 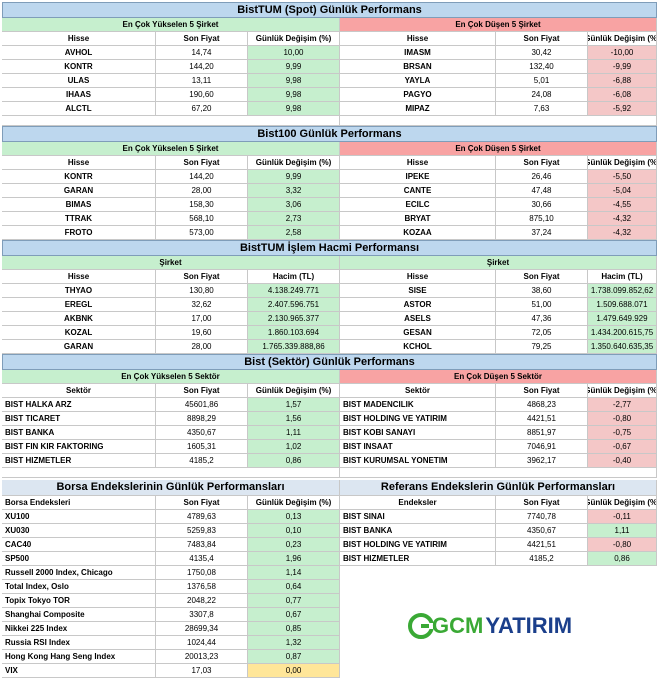 What do you see at coordinates (542, 163) in the screenshot?
I see `s2-right-col-price-header: Son Fiyat` at bounding box center [542, 163].